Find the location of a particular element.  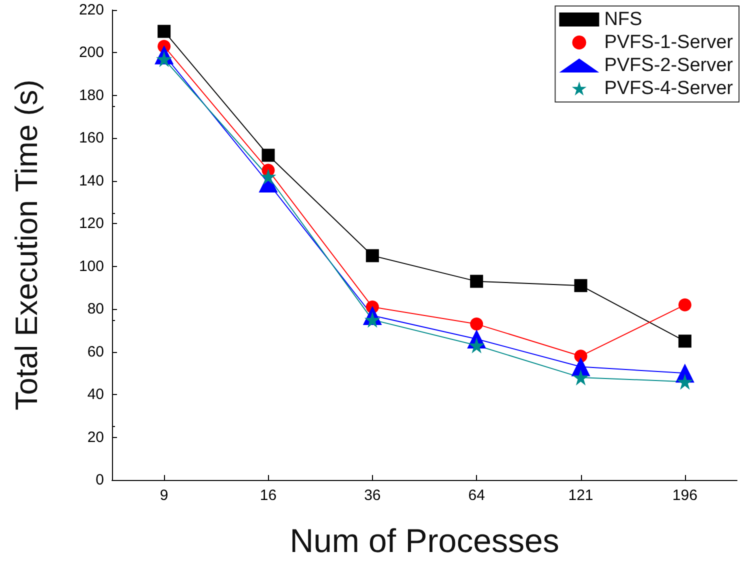

y-tick-label: 20 is located at coordinates (95, 437).